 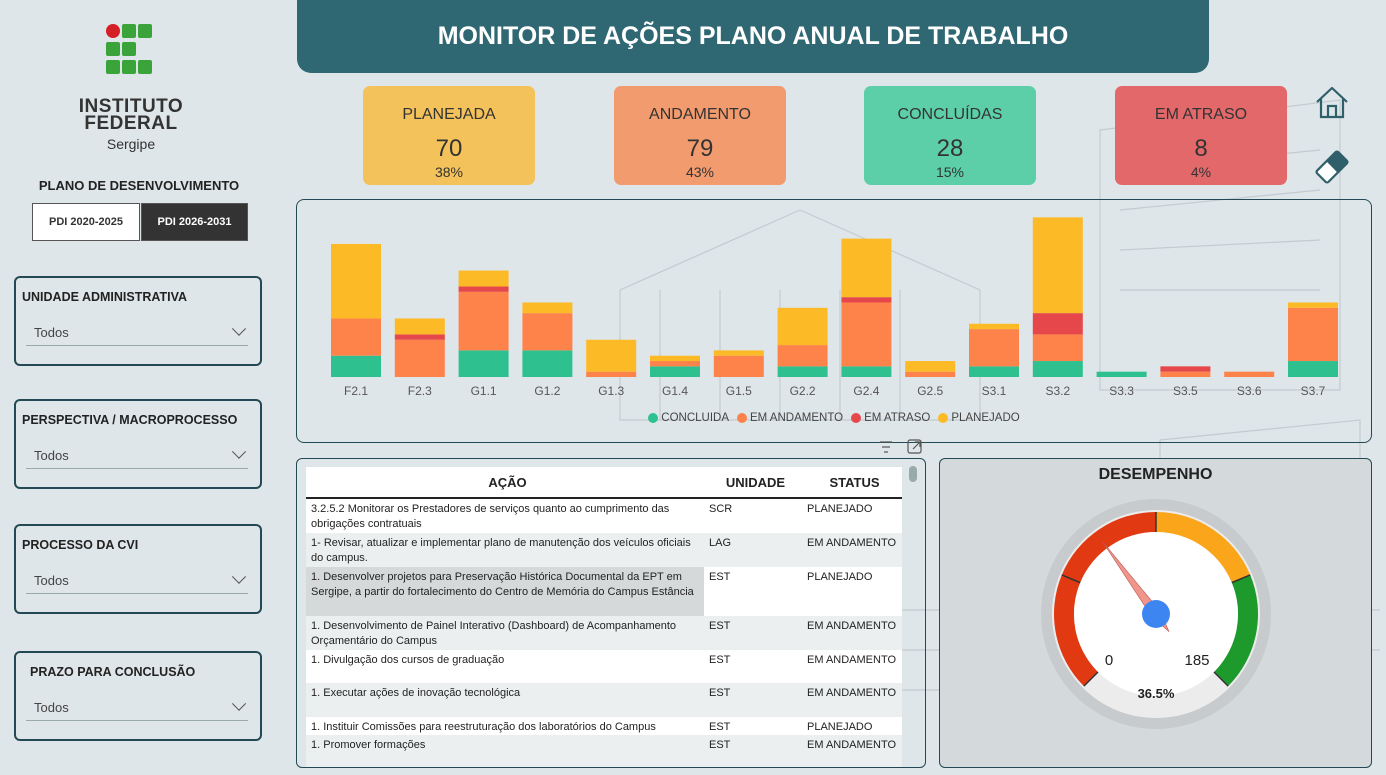 I want to click on scrollbar-thumb, so click(x=913, y=474).